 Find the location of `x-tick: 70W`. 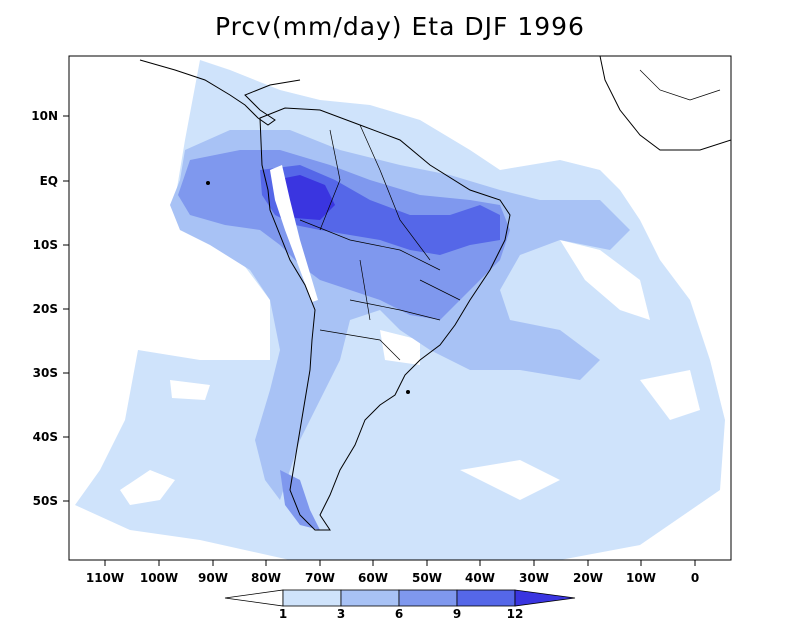

x-tick: 70W is located at coordinates (320, 572).